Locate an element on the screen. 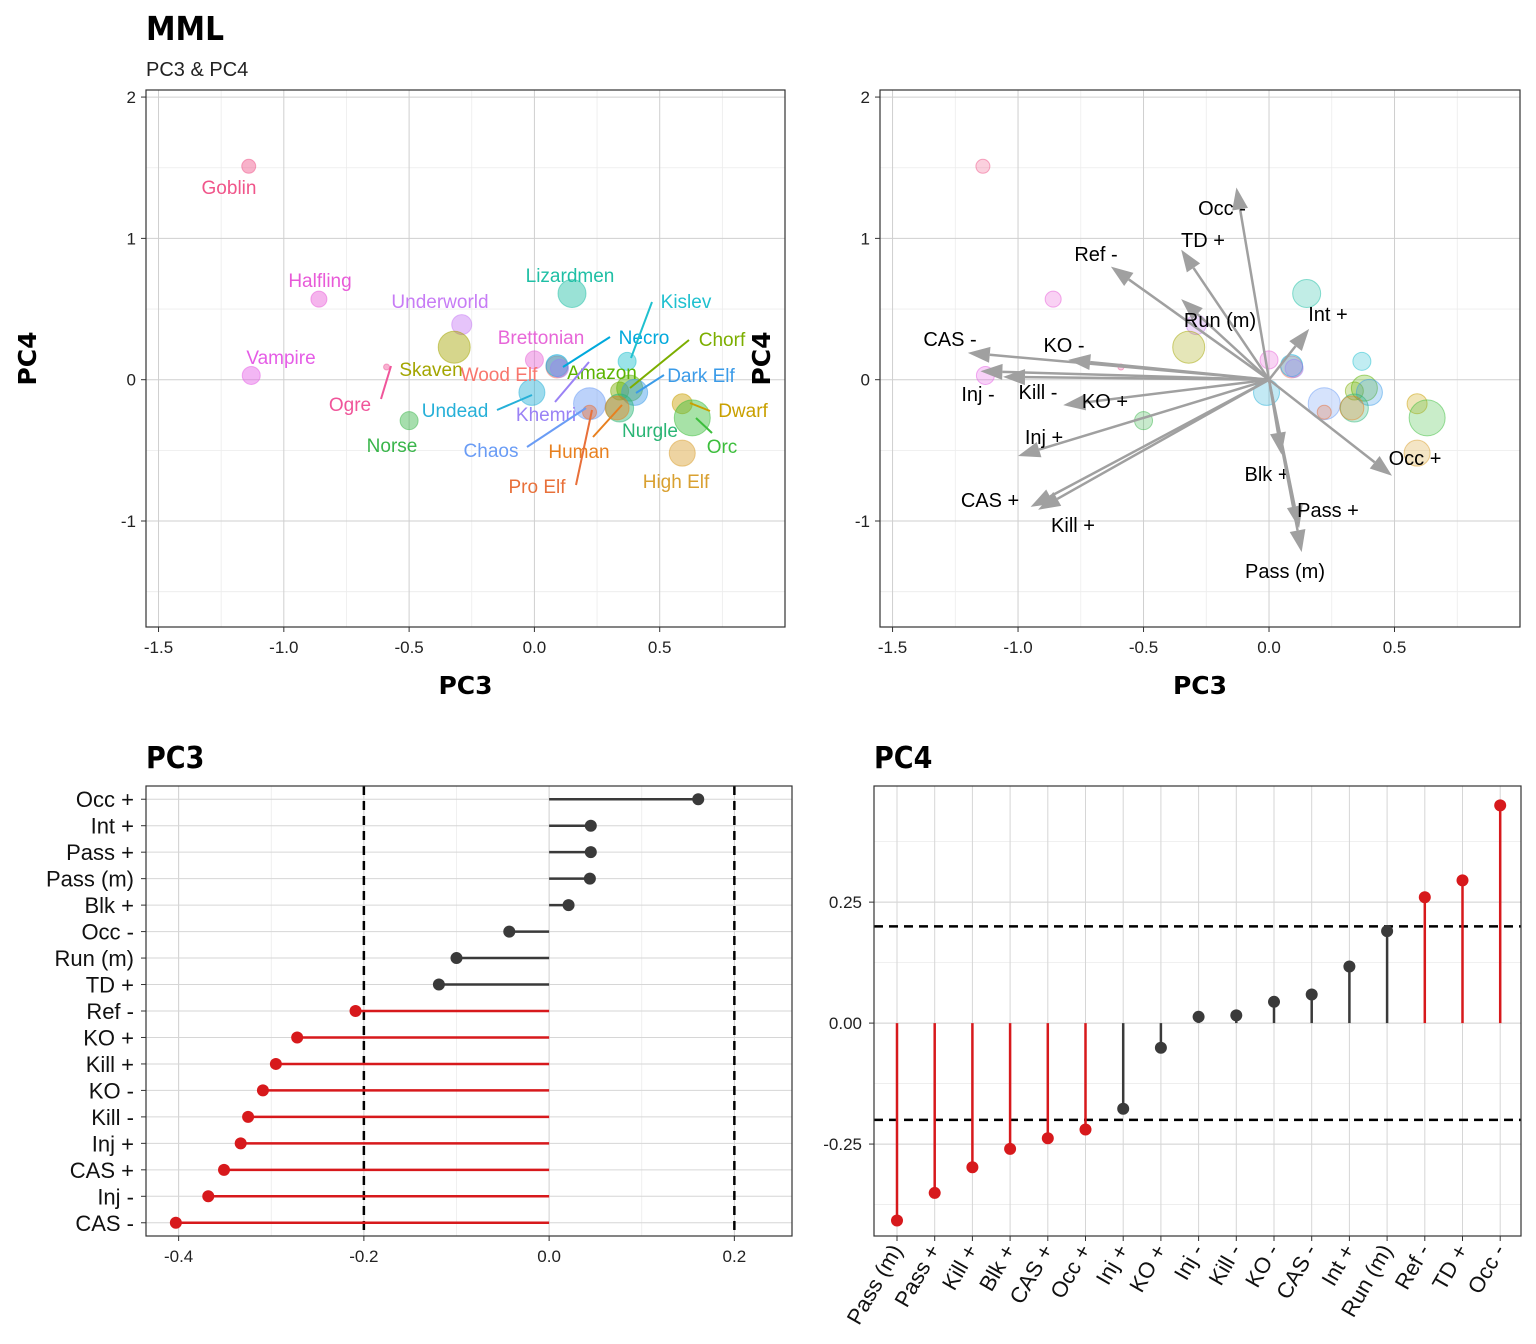 This screenshot has height=1344, width=1536. points is located at coordinates (1210, 312).